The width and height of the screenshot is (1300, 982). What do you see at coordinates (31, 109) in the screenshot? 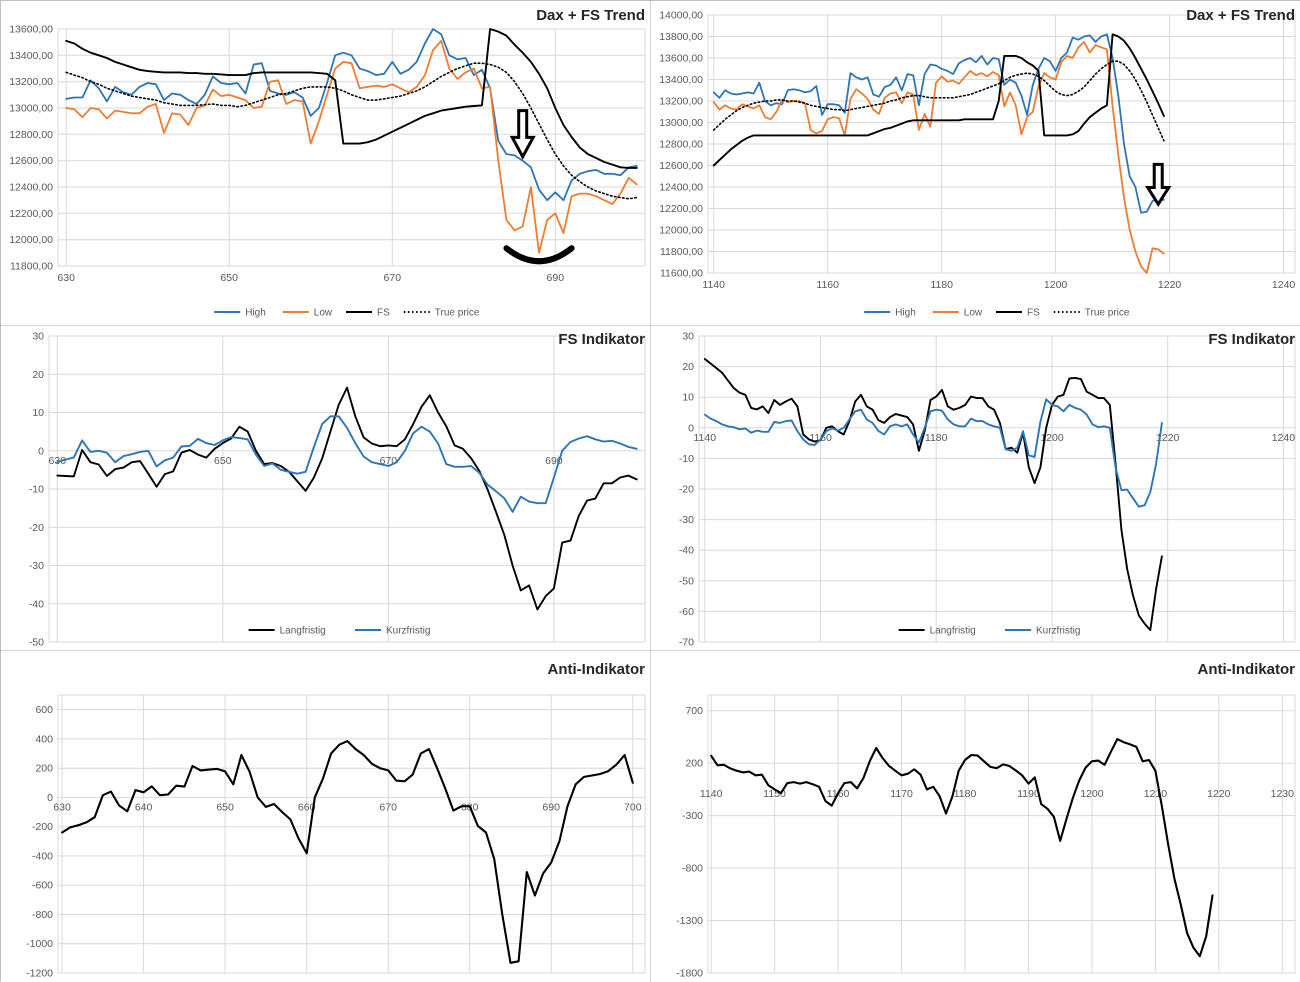
I see `y-tick-label: 13000,00` at bounding box center [31, 109].